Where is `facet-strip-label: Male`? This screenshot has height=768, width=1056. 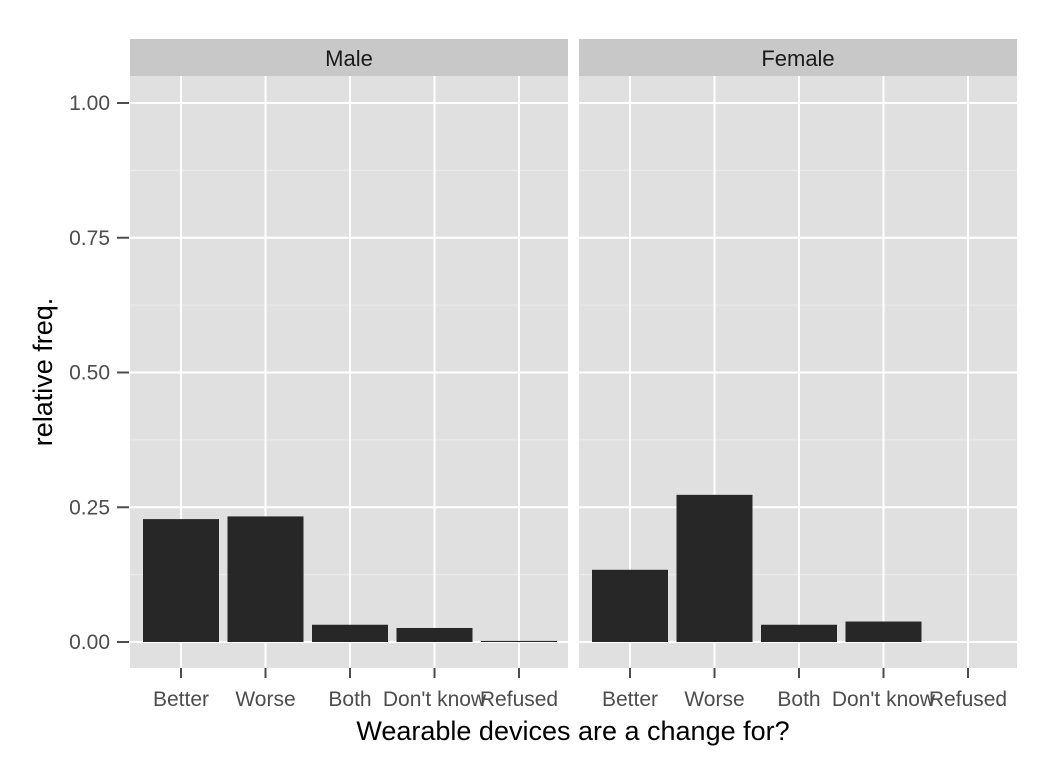 facet-strip-label: Male is located at coordinates (349, 58).